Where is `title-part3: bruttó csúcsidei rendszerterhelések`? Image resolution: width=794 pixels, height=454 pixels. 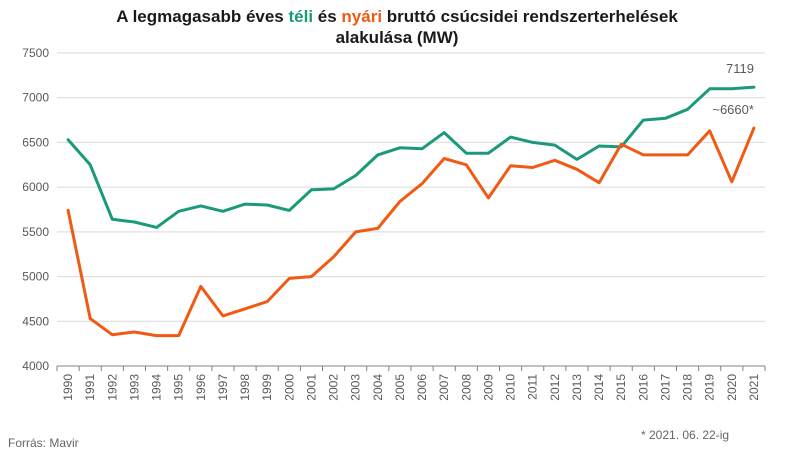
title-part3: bruttó csúcsidei rendszerterhelések is located at coordinates (530, 16).